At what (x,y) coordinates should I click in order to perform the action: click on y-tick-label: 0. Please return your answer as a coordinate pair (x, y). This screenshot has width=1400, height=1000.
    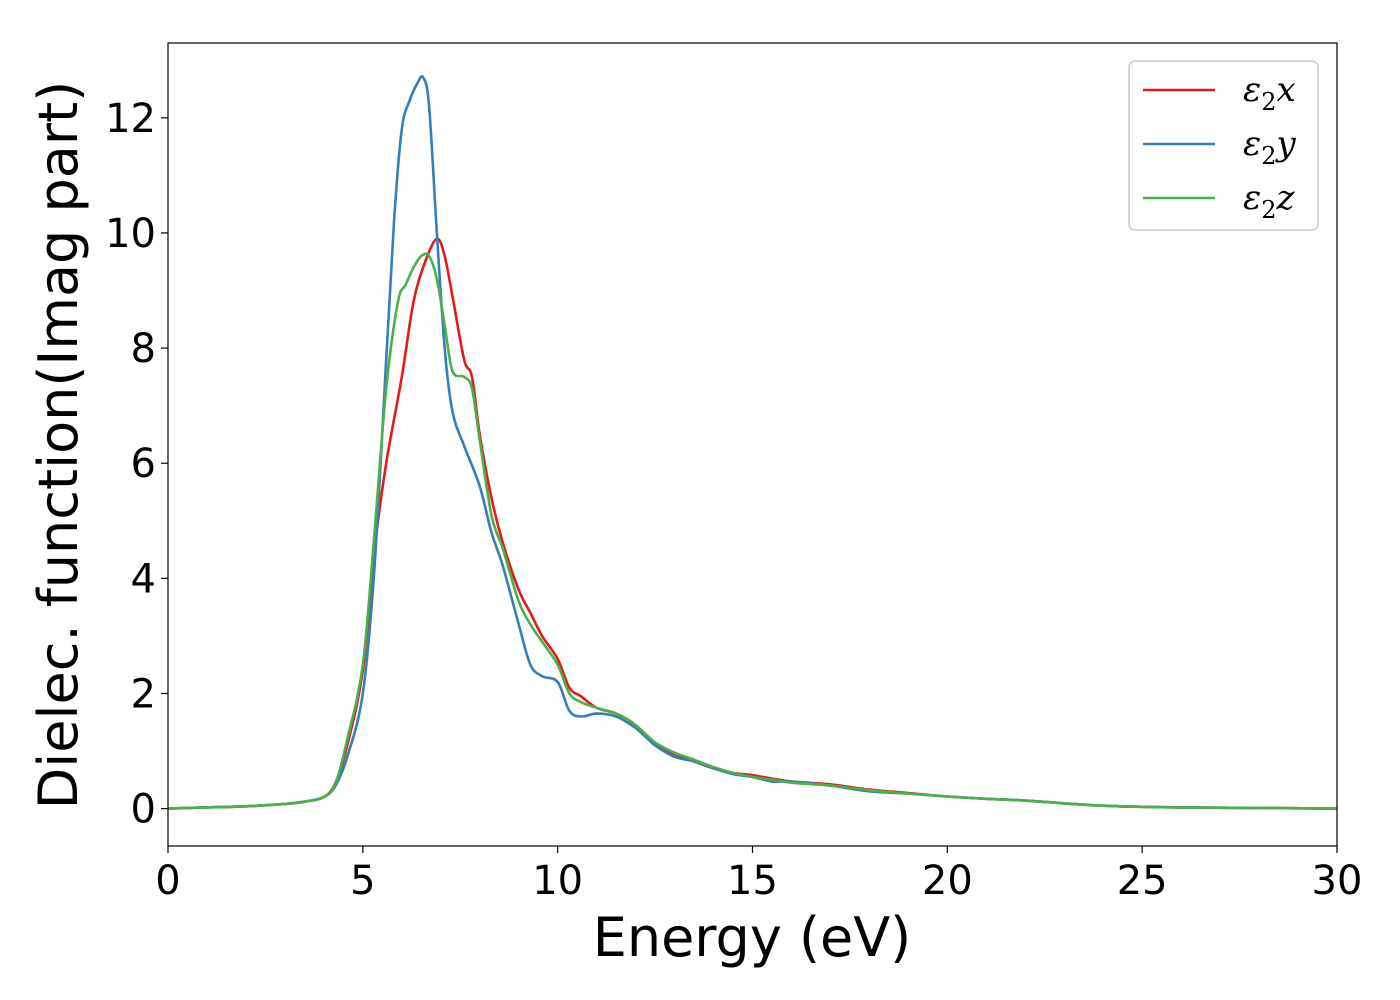
    Looking at the image, I should click on (143, 810).